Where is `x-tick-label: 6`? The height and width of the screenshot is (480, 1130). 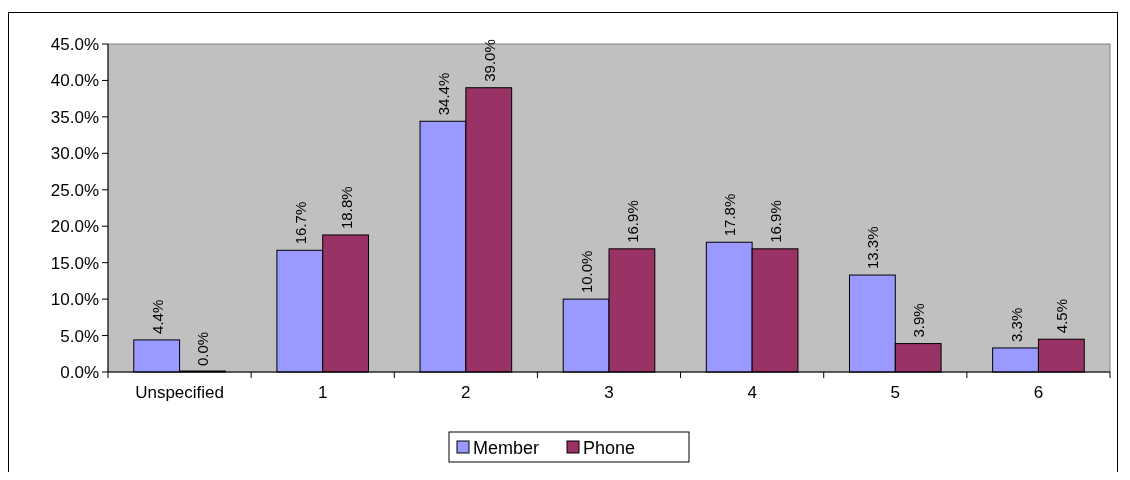
x-tick-label: 6 is located at coordinates (1038, 392).